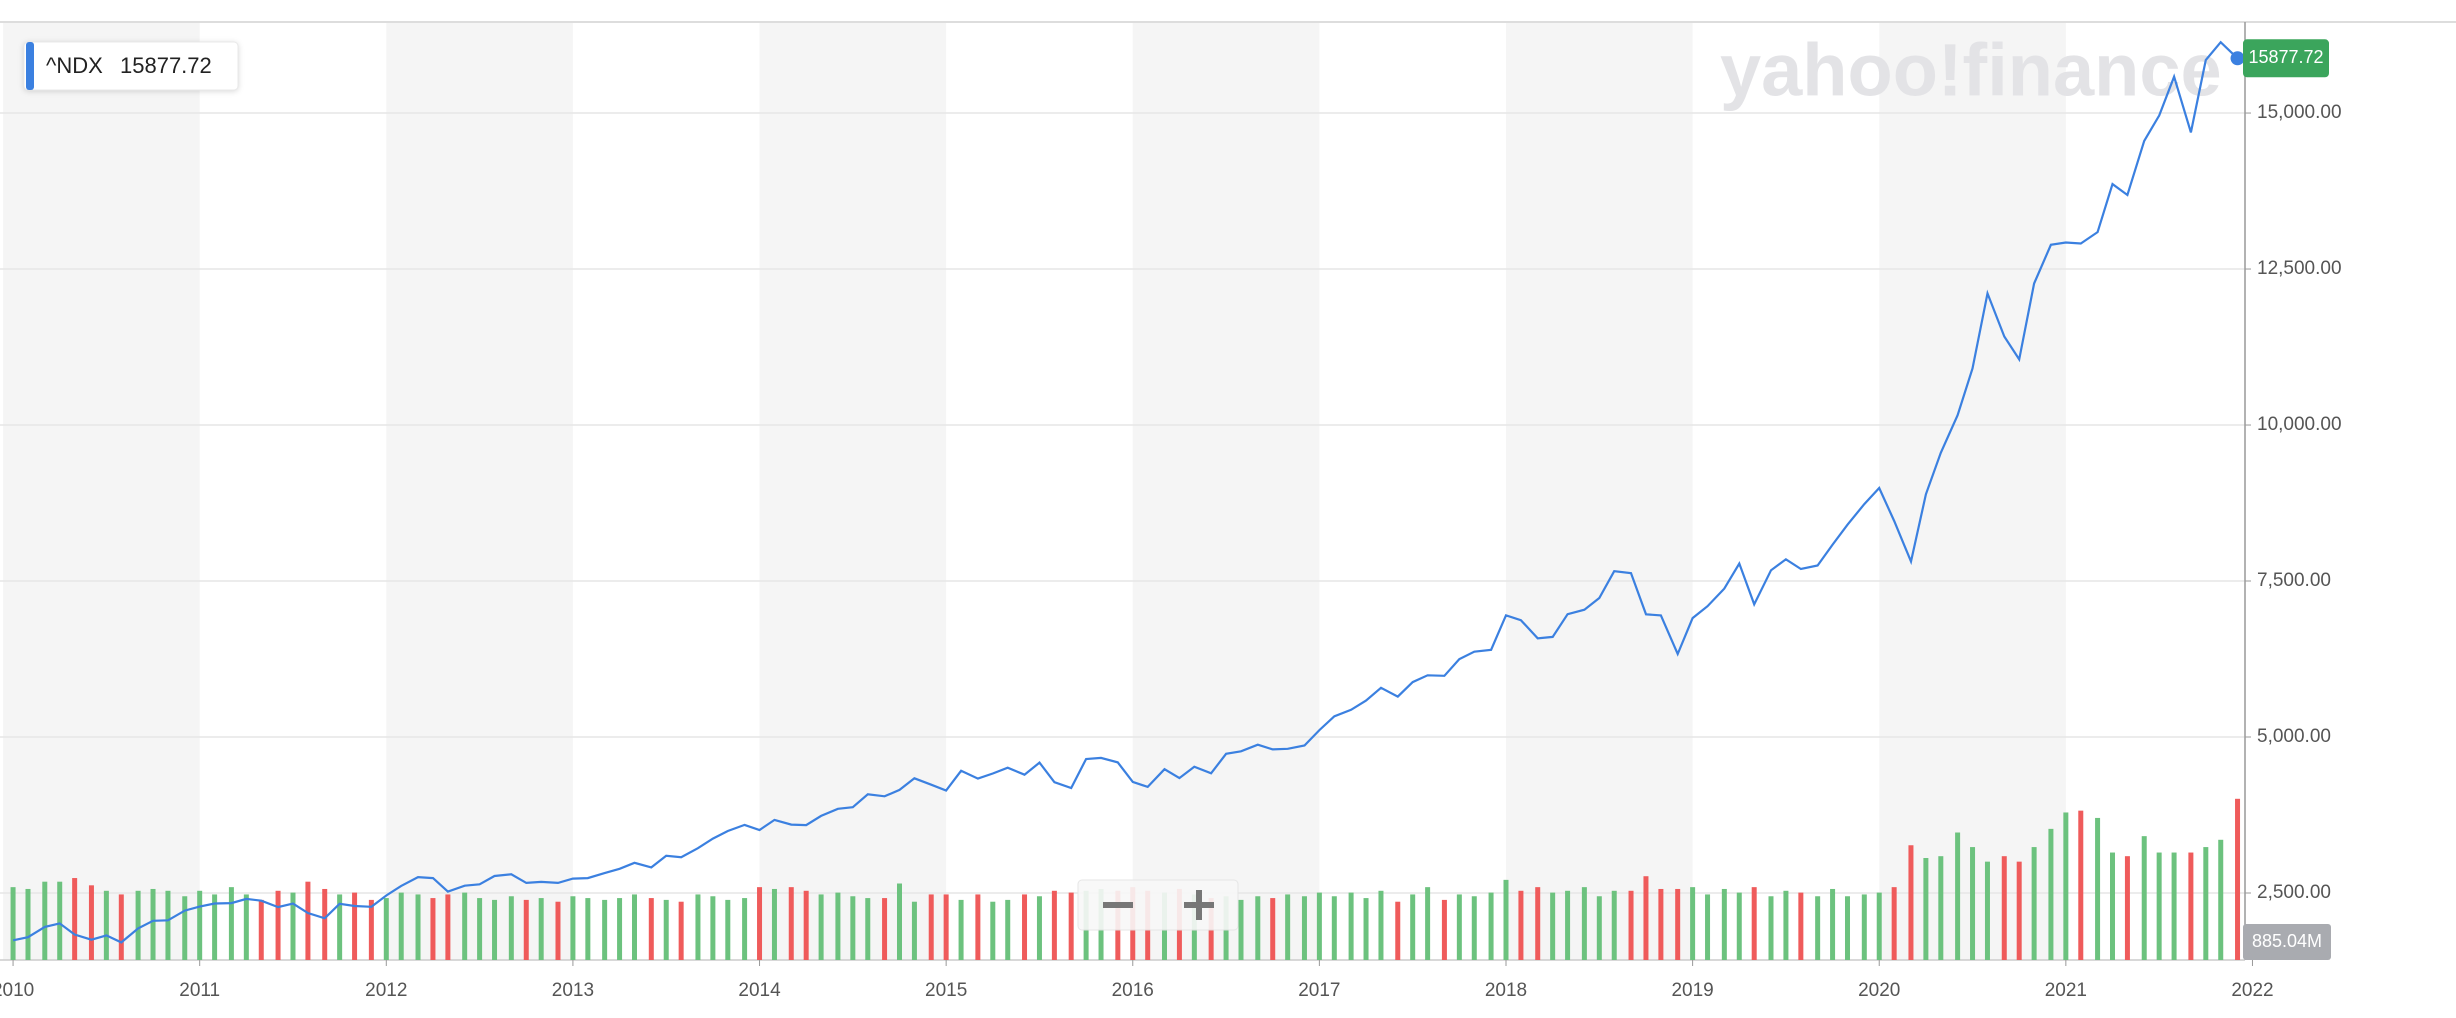 This screenshot has height=1018, width=2456. Describe the element at coordinates (2294, 736) in the screenshot. I see `y-tick-label: 5,000.00` at that location.